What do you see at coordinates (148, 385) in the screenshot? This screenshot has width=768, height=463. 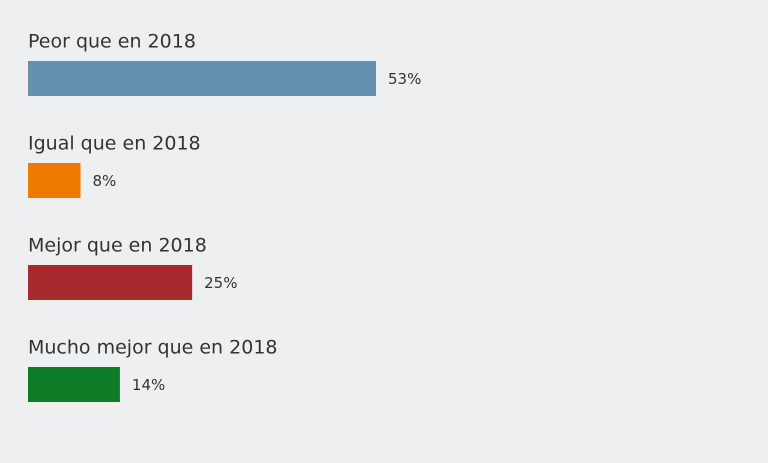 I see `value-label: 14%` at bounding box center [148, 385].